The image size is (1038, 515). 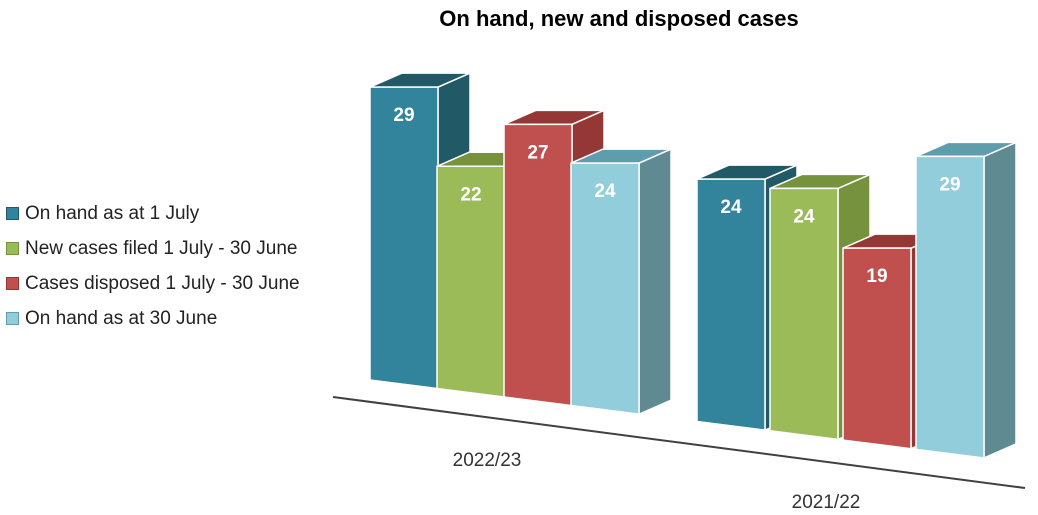 I want to click on chart-title: On hand, new and disposed cases, so click(x=619, y=18).